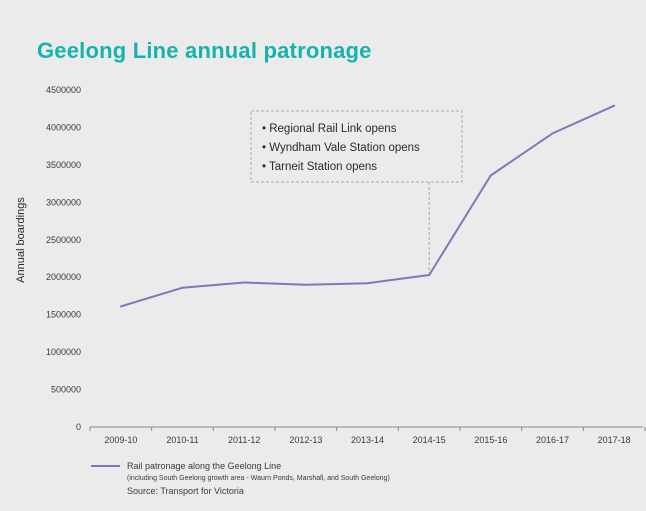 The width and height of the screenshot is (646, 511). I want to click on y-tick-label: 0, so click(78, 427).